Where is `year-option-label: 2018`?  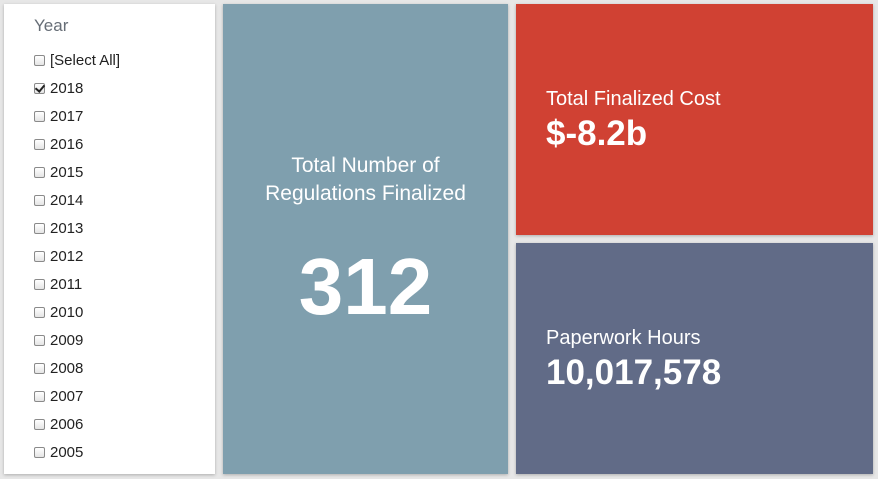 year-option-label: 2018 is located at coordinates (67, 88).